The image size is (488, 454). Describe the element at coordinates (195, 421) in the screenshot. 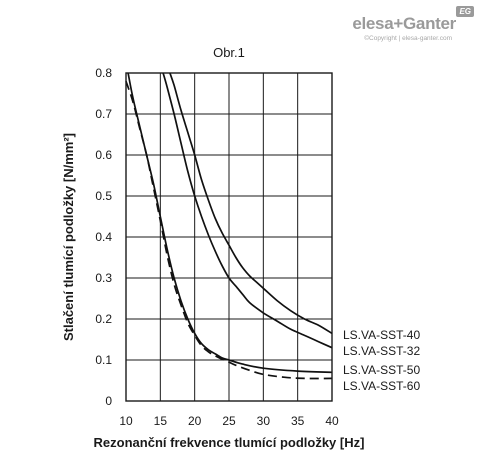

I see `x-tick-label: 20` at that location.